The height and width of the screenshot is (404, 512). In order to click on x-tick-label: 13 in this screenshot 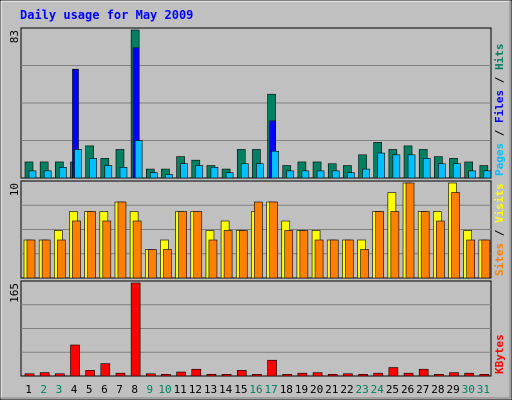, I will do `click(210, 389)`.